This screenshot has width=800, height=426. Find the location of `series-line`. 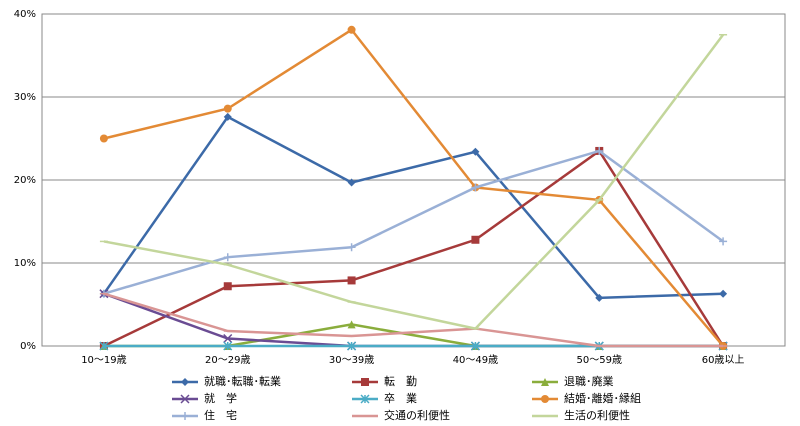

series-line is located at coordinates (413, 320).